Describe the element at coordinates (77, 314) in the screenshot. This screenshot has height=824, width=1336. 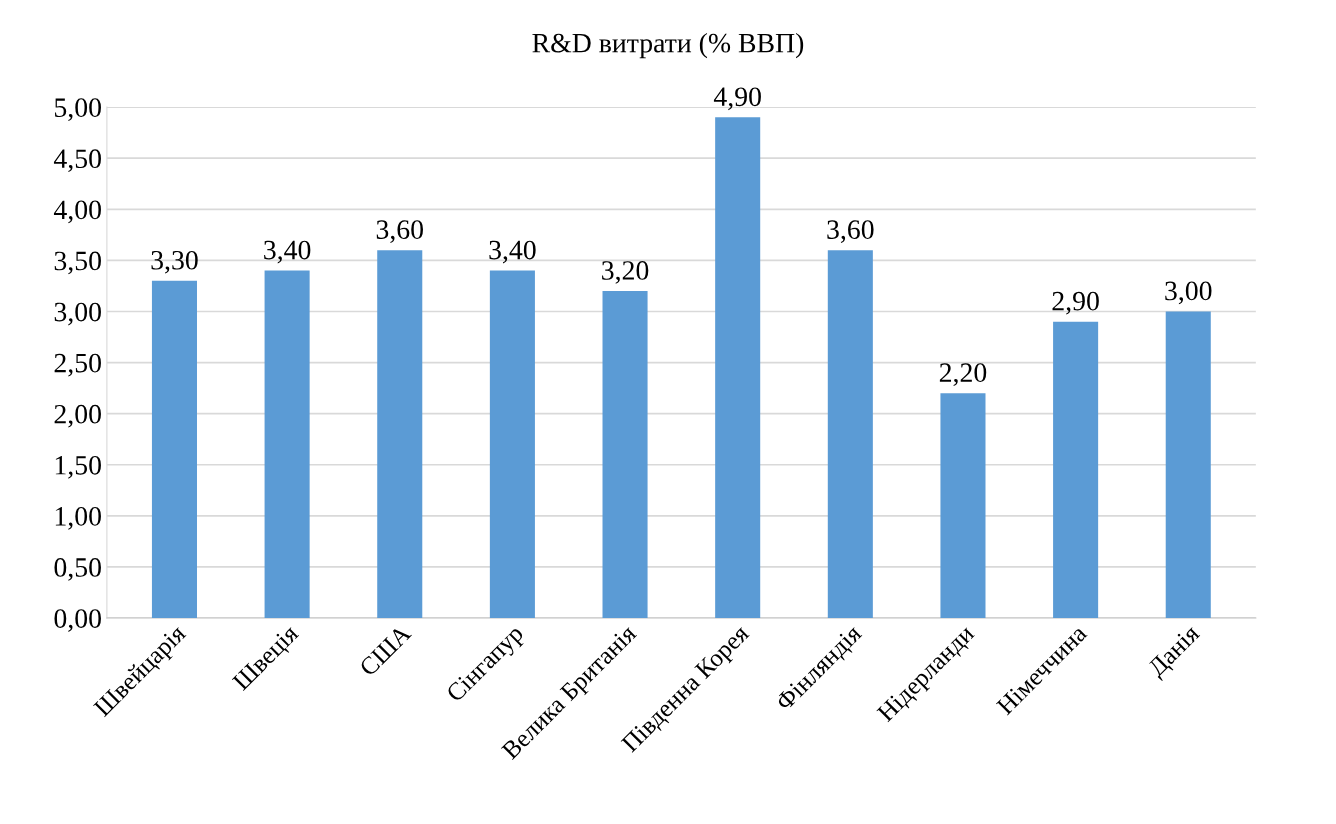
I see `y-tick-label: 3,00` at that location.